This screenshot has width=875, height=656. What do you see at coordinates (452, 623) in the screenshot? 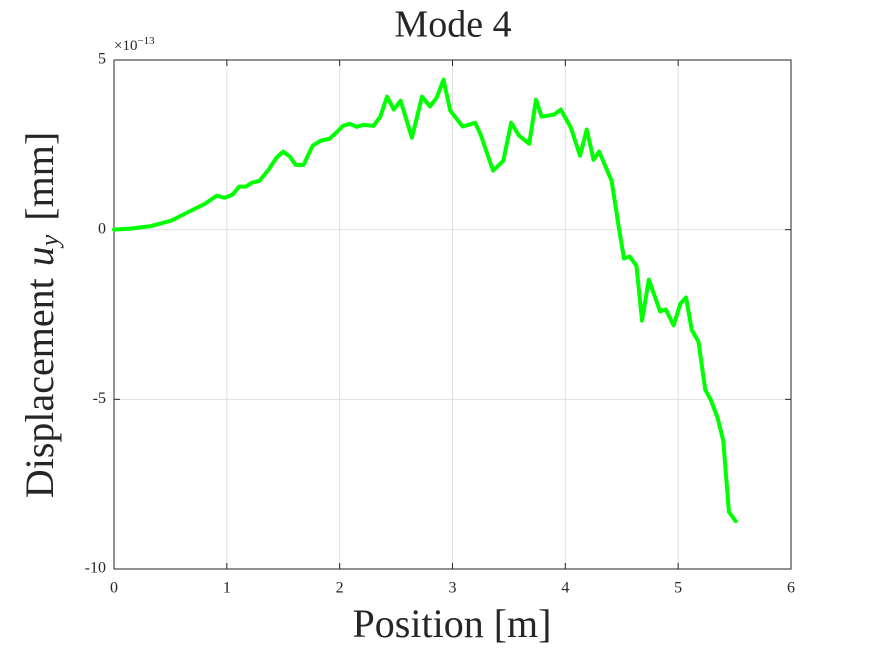
I see `x-axis-label: Position [m]` at bounding box center [452, 623].